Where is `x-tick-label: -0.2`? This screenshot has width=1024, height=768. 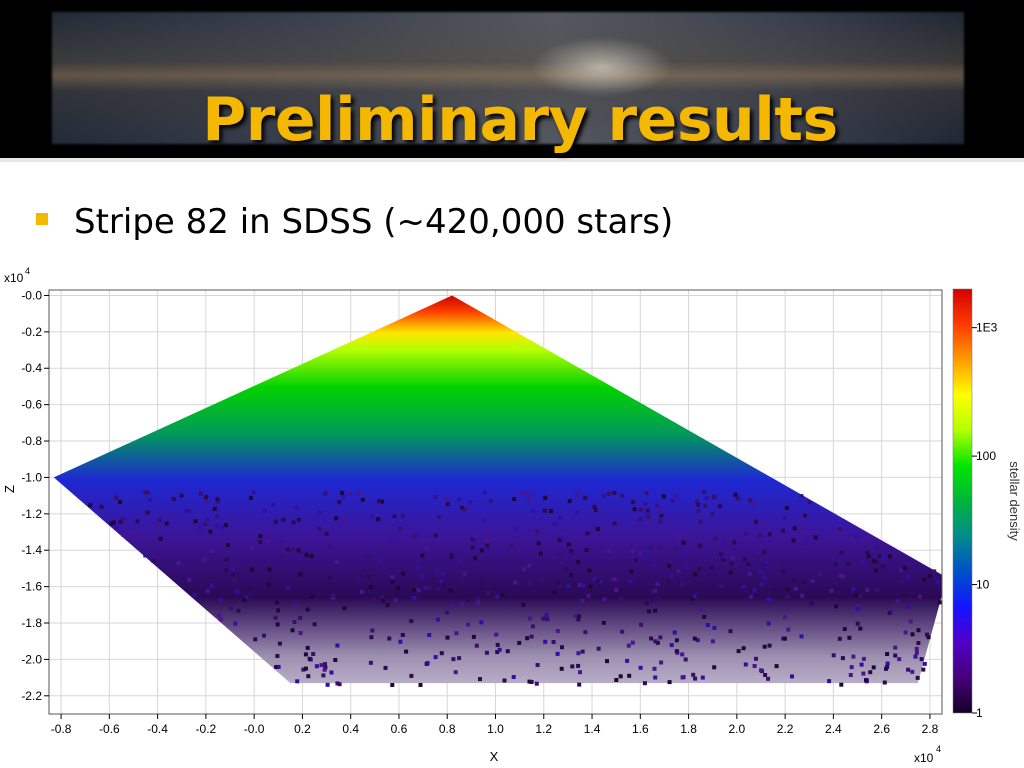 x-tick-label: -0.2 is located at coordinates (206, 729).